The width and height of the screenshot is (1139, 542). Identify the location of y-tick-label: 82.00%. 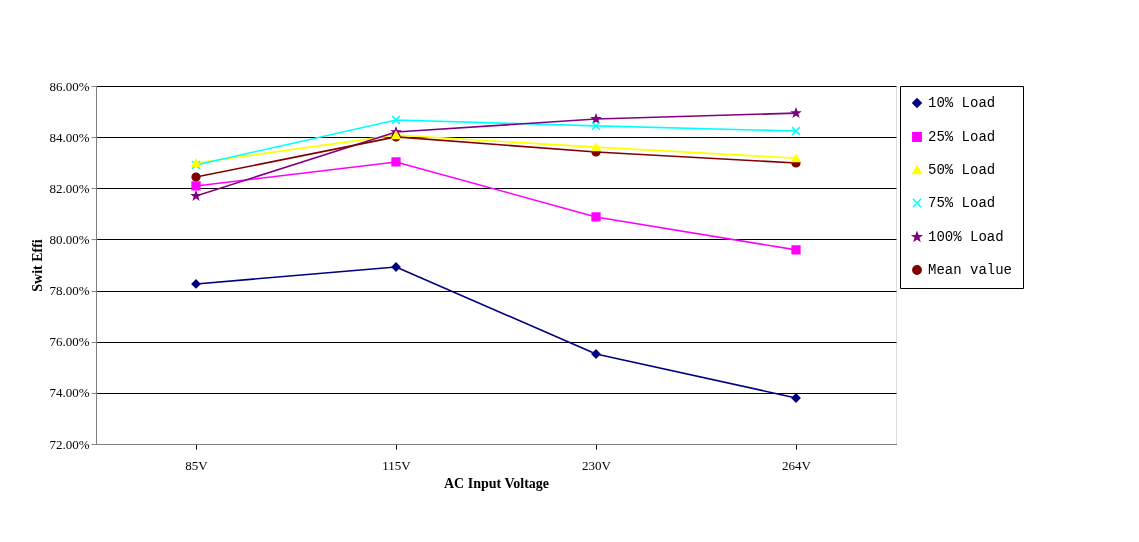
(69, 188).